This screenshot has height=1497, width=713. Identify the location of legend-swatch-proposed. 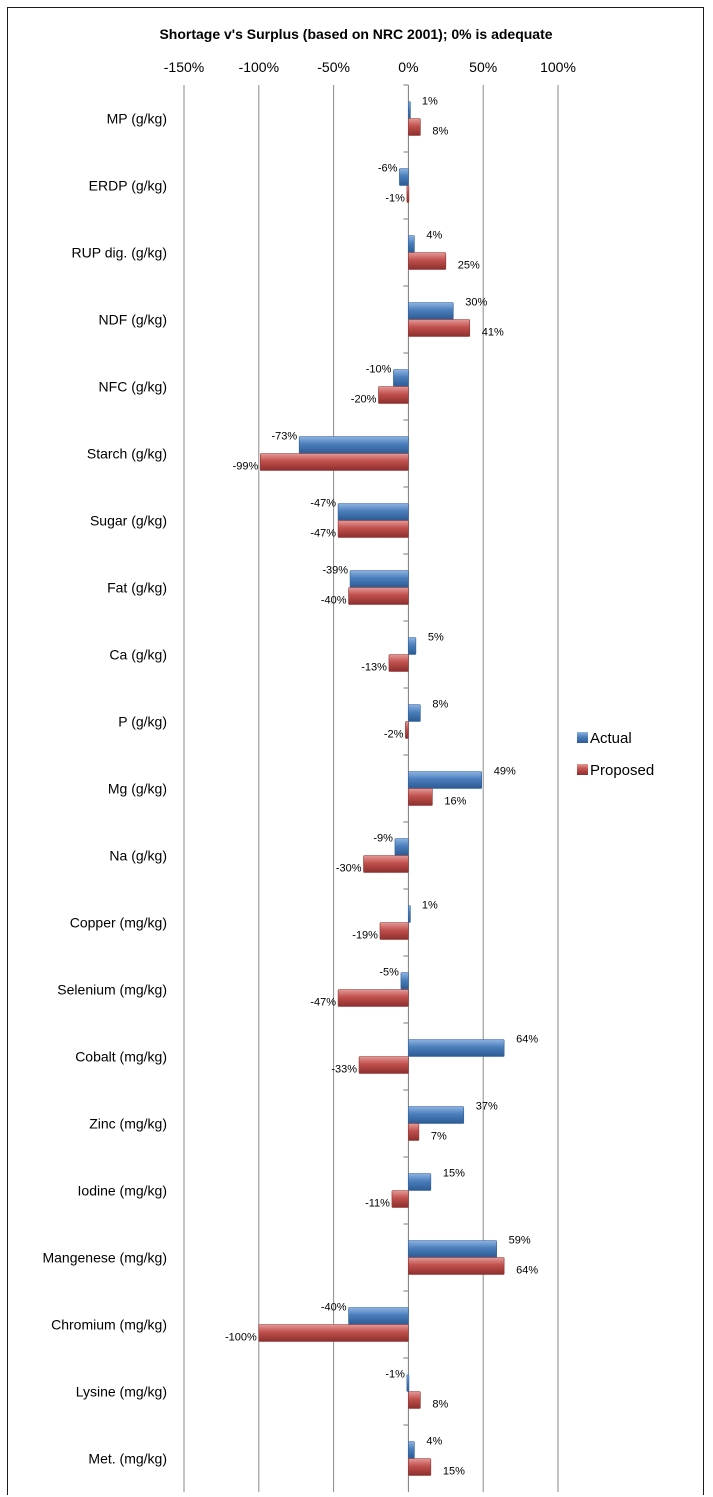
(582, 769).